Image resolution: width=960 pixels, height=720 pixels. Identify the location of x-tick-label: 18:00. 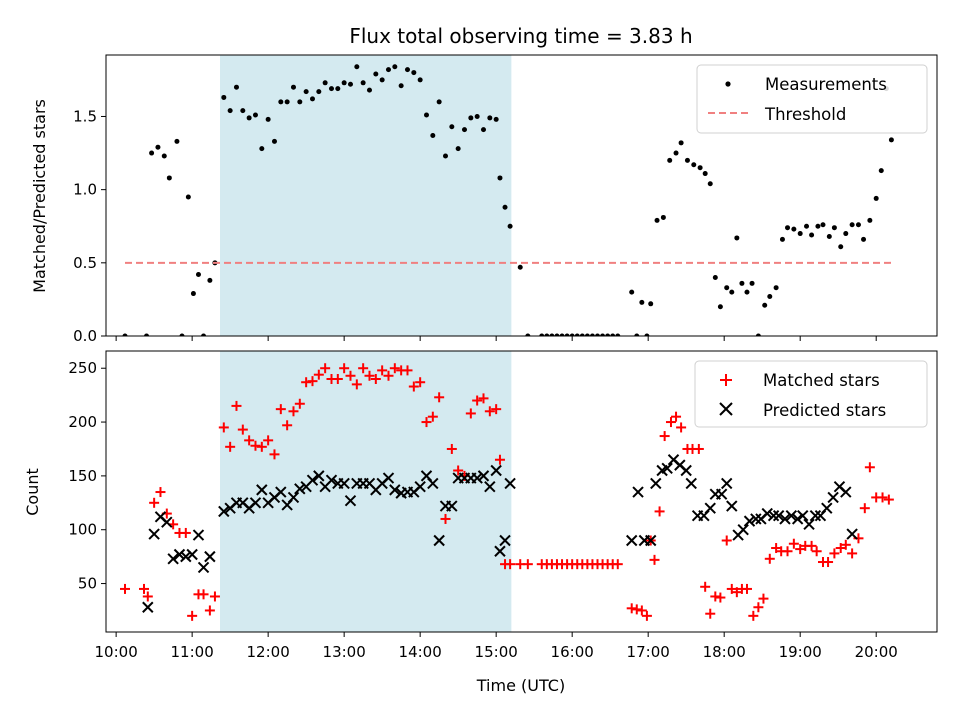
(724, 652).